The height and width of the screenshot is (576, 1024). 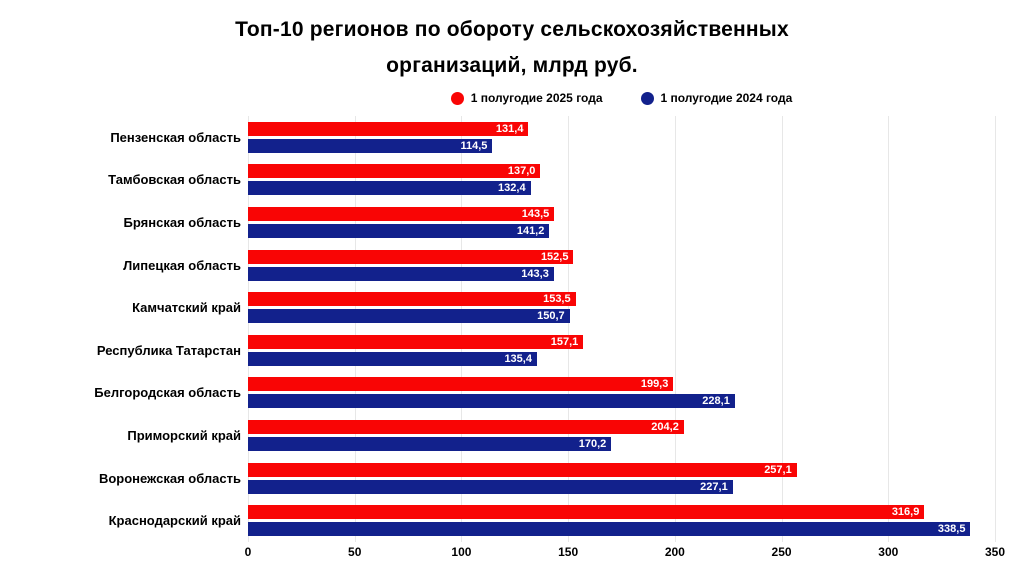 What do you see at coordinates (624, 552) in the screenshot?
I see `x-axis: 0 50 100 150 200 250 300 350` at bounding box center [624, 552].